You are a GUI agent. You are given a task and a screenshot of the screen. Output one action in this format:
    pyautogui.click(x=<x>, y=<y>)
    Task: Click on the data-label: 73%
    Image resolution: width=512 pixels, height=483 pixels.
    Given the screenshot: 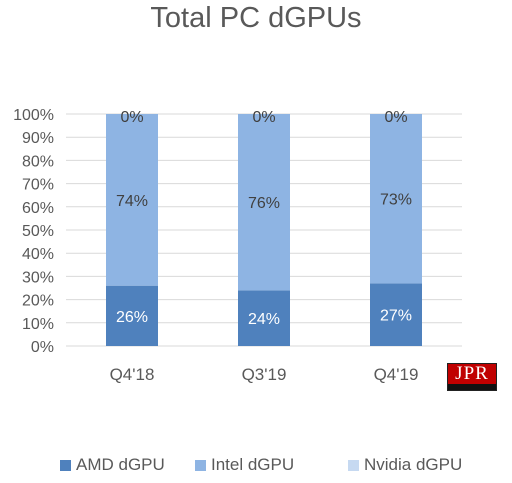 What is the action you would take?
    pyautogui.click(x=396, y=200)
    